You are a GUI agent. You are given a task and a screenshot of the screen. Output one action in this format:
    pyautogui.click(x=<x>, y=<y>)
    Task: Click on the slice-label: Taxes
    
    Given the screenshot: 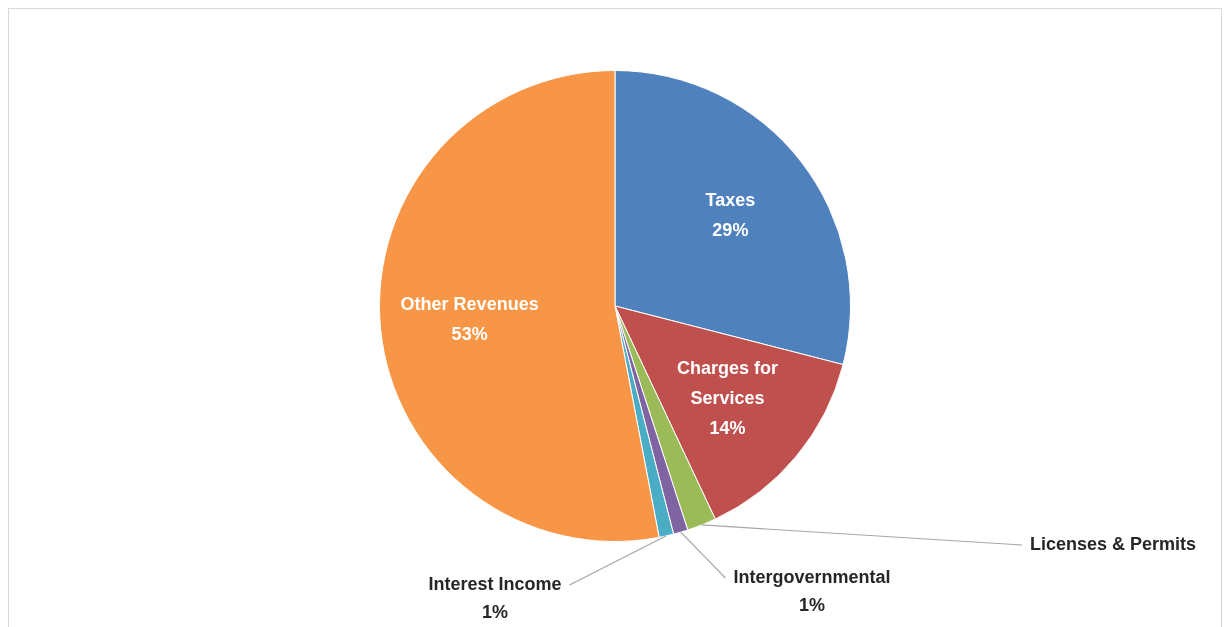 What is the action you would take?
    pyautogui.click(x=730, y=200)
    